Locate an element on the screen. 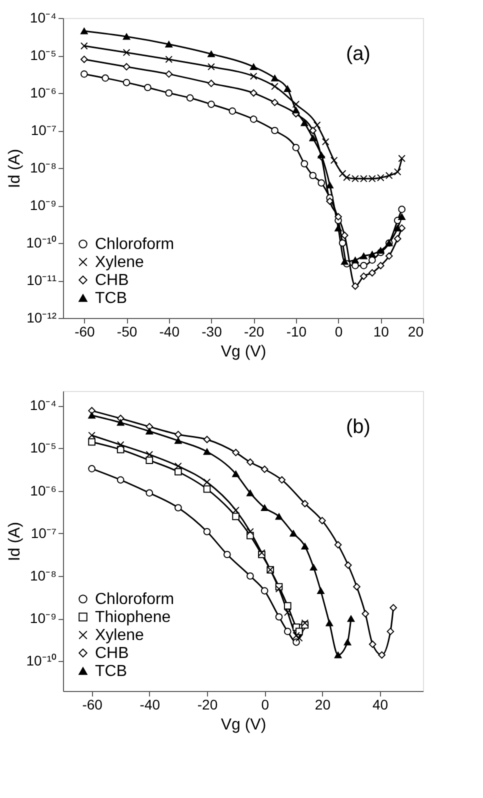 The image size is (483, 798). x-tick-label: -50 is located at coordinates (127, 332).